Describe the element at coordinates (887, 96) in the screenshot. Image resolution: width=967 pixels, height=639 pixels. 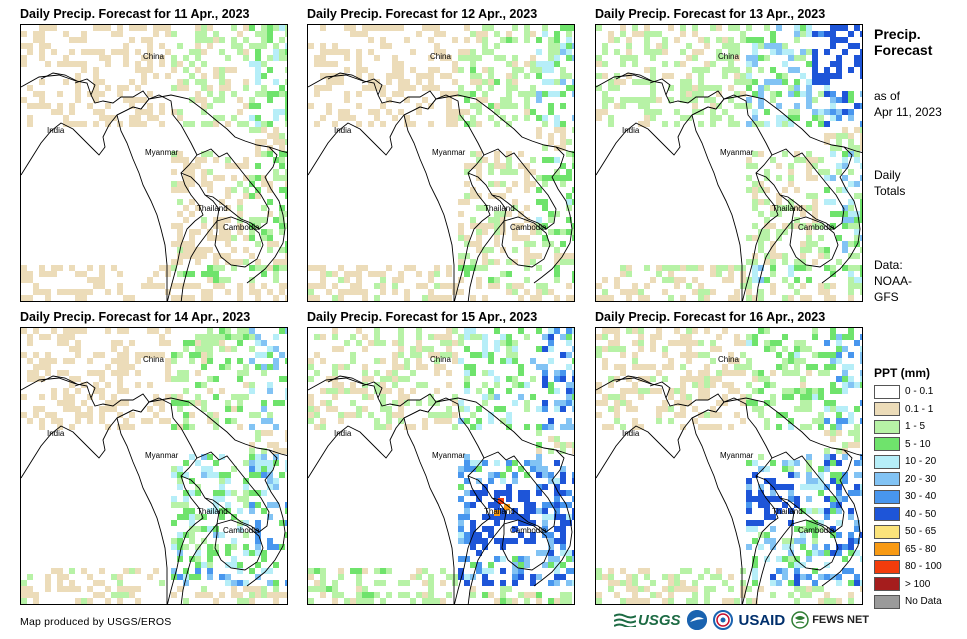
I see `as-of-label: as of` at that location.